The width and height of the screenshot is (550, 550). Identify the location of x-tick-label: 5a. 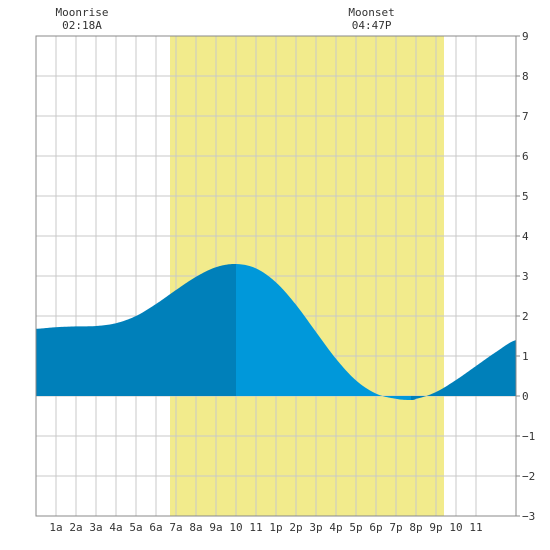
(135, 527).